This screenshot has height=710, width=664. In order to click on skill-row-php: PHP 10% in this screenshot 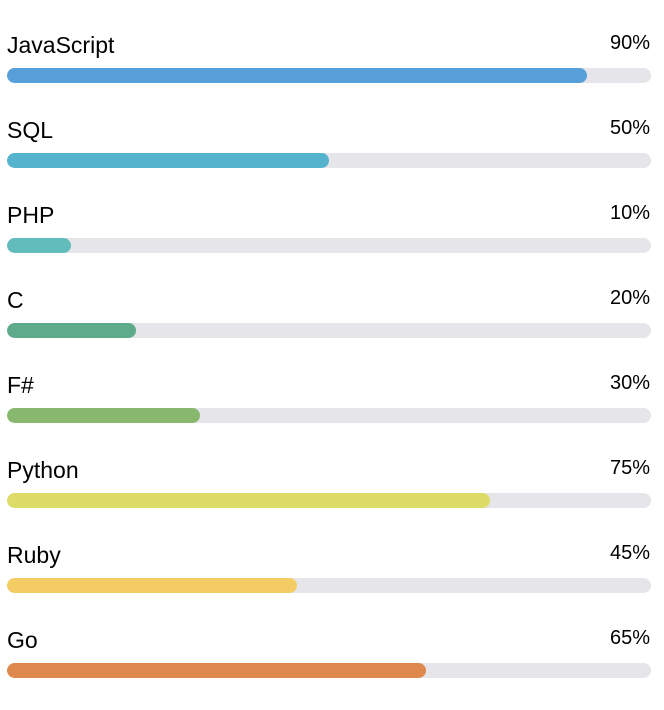, I will do `click(332, 242)`.